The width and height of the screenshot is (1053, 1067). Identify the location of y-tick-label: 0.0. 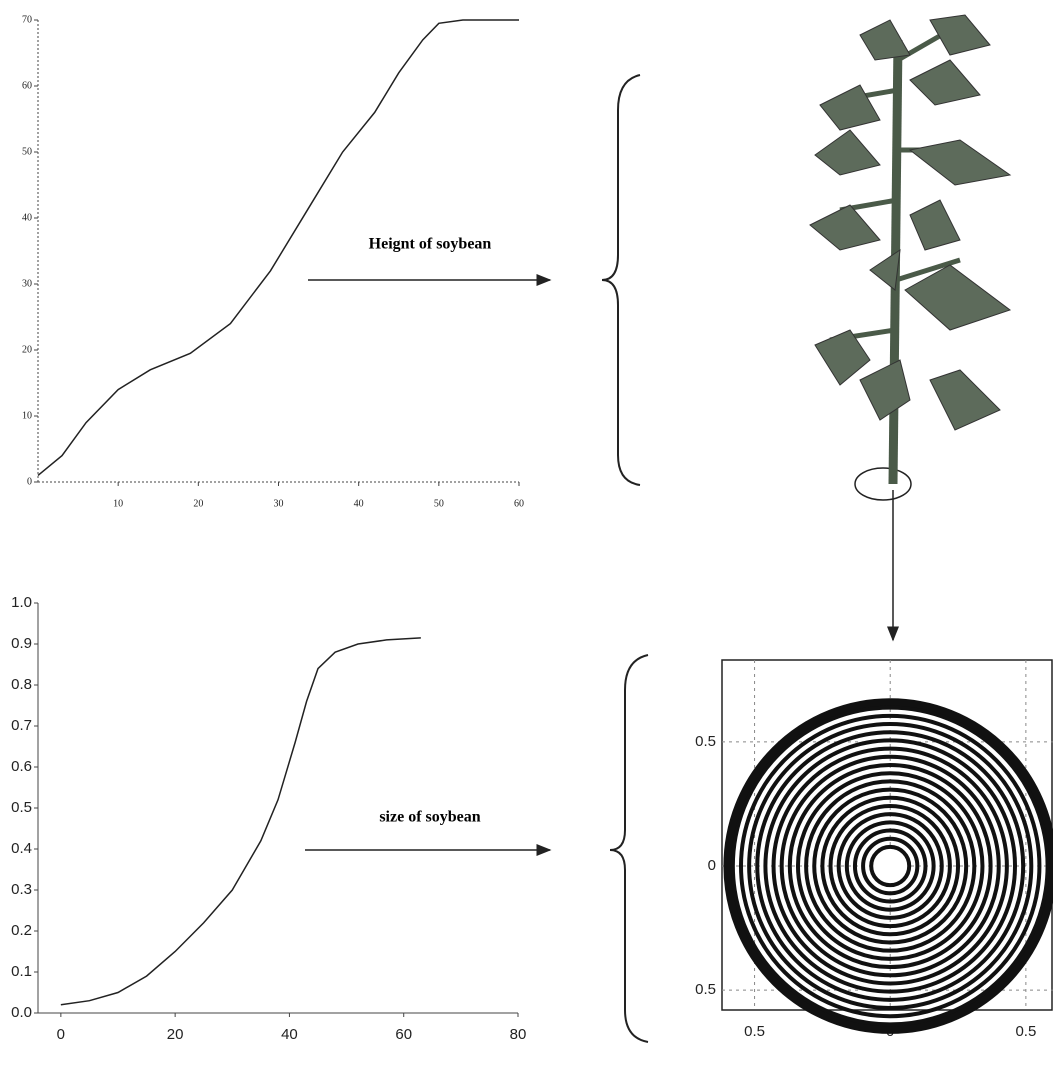
(21, 1012).